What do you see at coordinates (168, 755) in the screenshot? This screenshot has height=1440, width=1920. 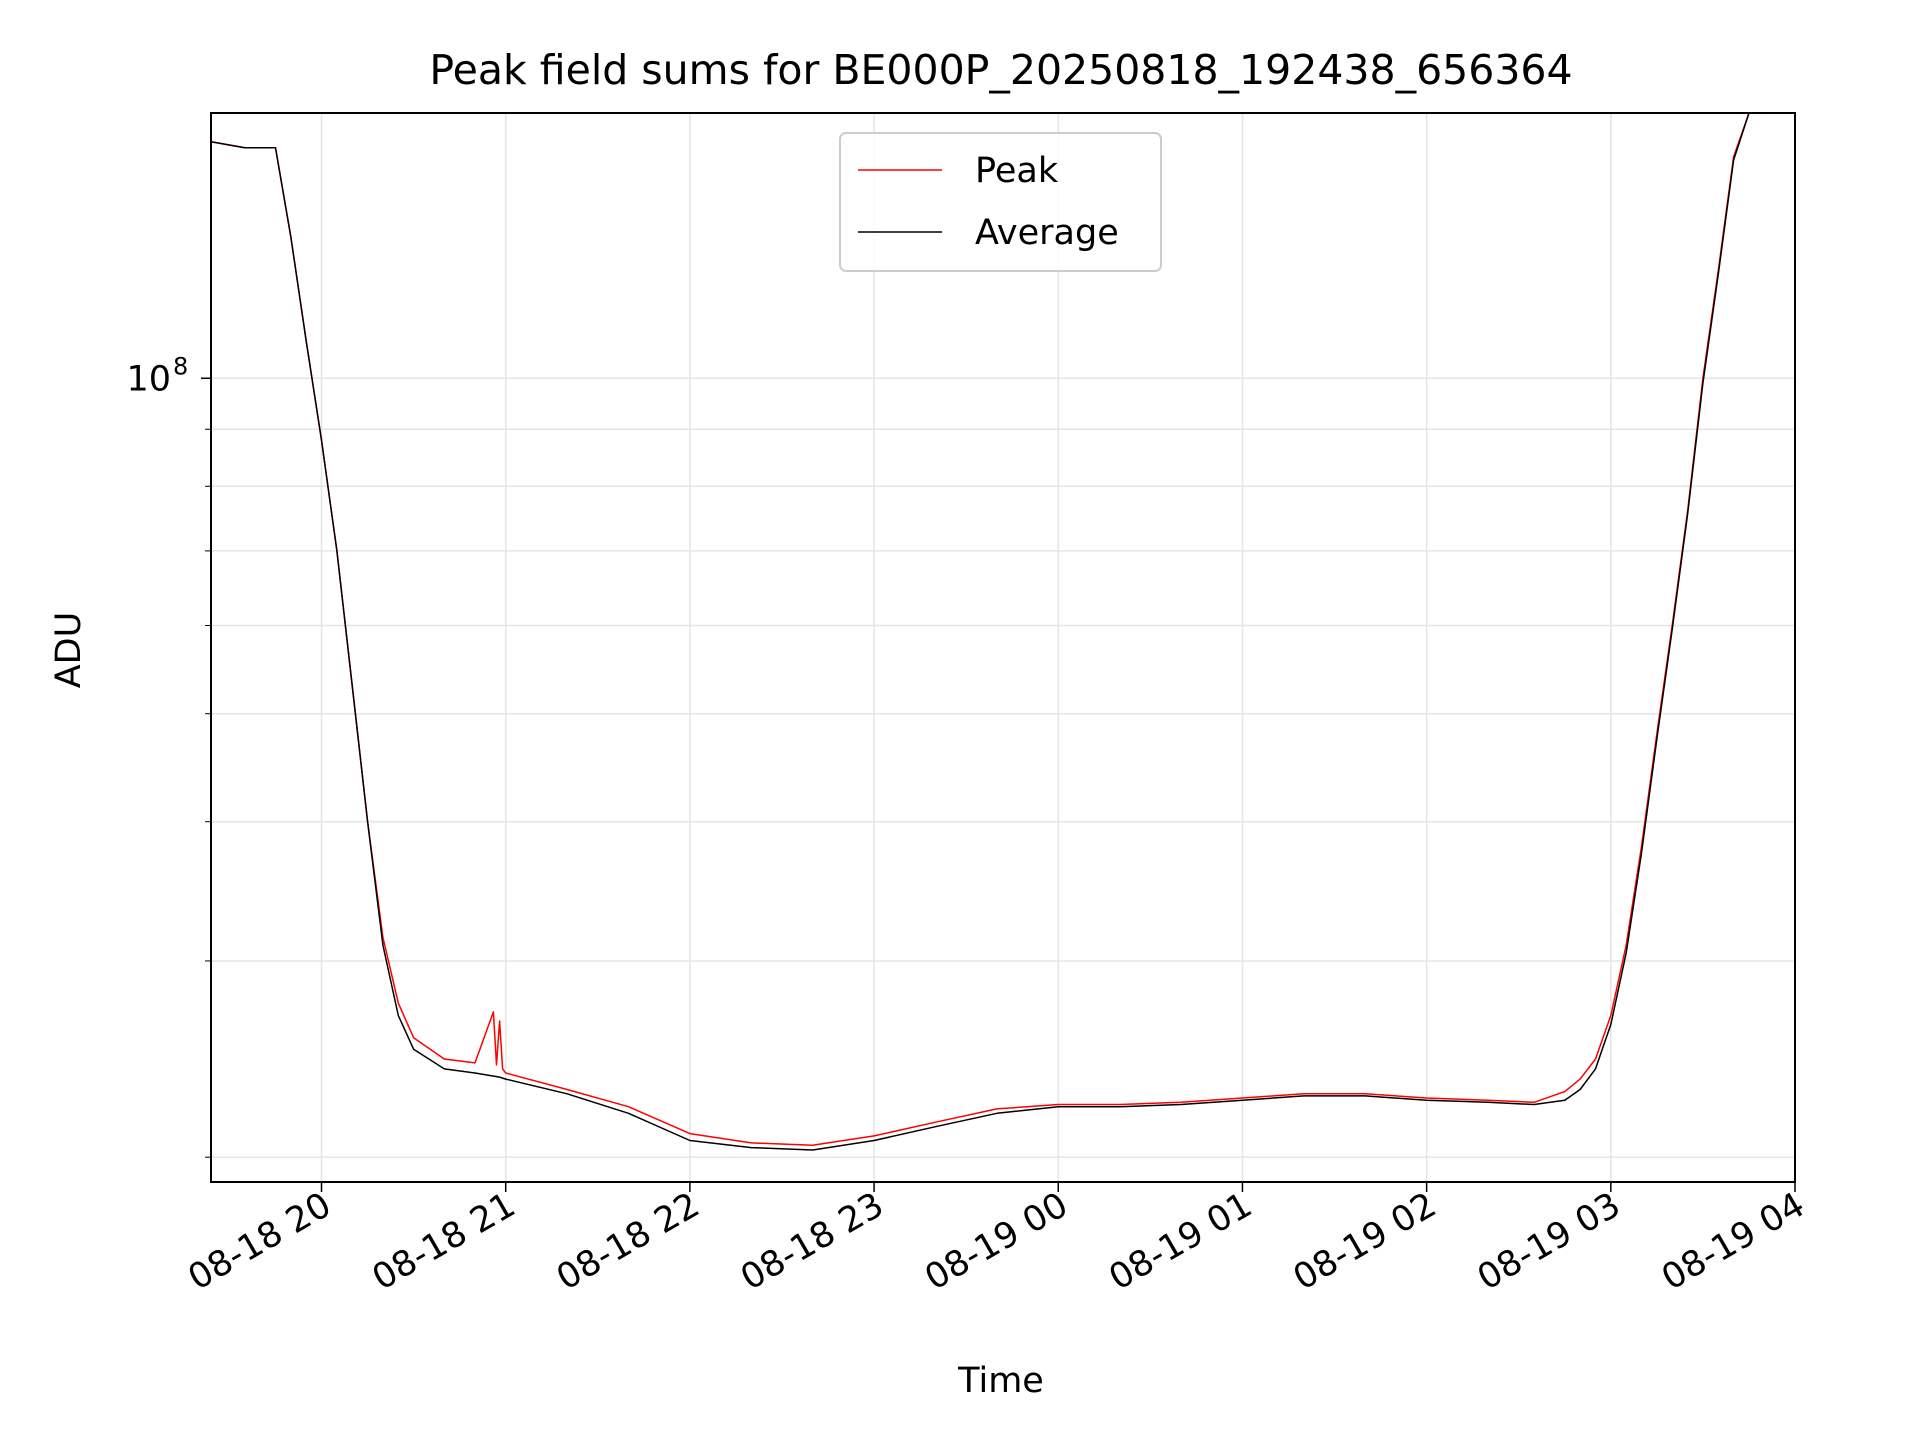 I see `y-axis-ticks: 10 8` at bounding box center [168, 755].